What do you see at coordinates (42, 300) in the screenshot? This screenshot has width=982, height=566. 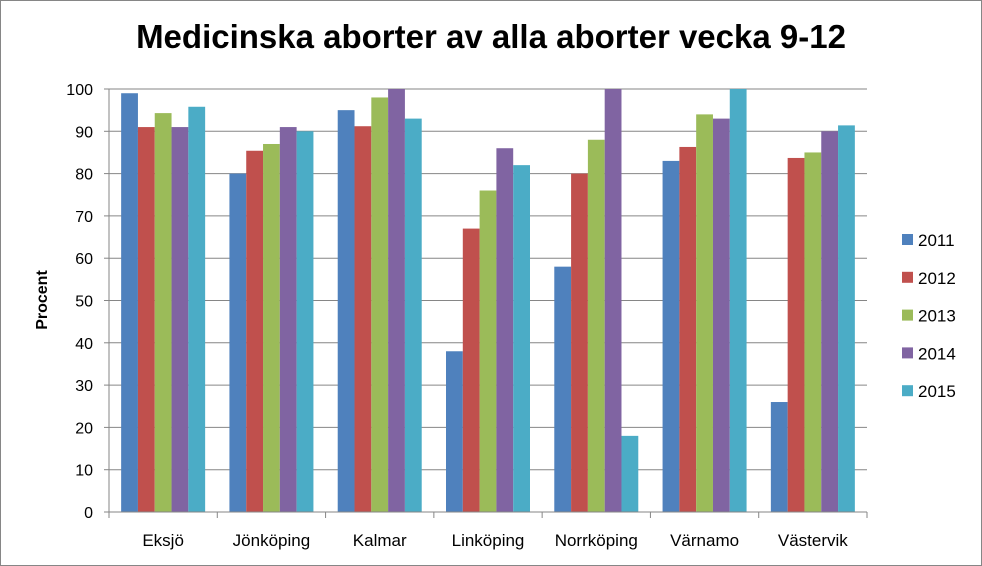 I see `y-axis-label: Procent` at bounding box center [42, 300].